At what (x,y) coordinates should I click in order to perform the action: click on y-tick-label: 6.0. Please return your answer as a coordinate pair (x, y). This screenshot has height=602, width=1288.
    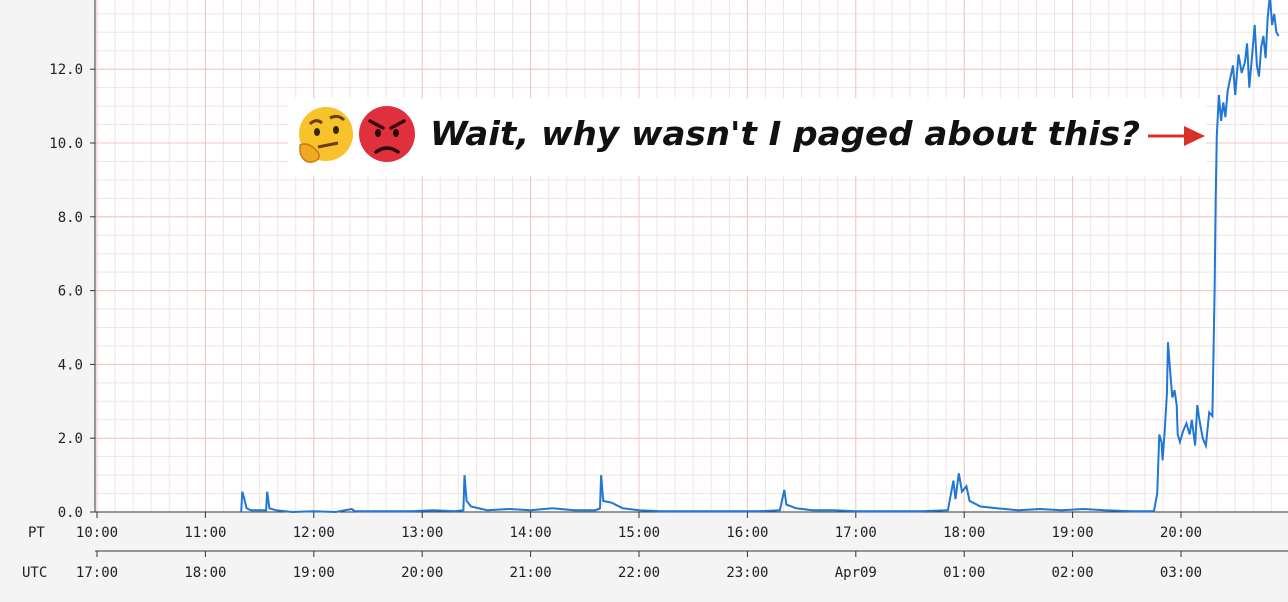
    Looking at the image, I should click on (70, 292).